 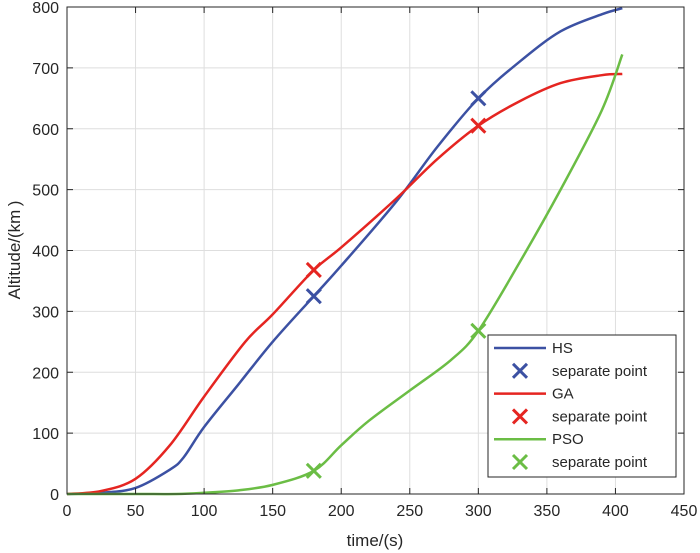 I want to click on legend-label: GA, so click(x=563, y=394).